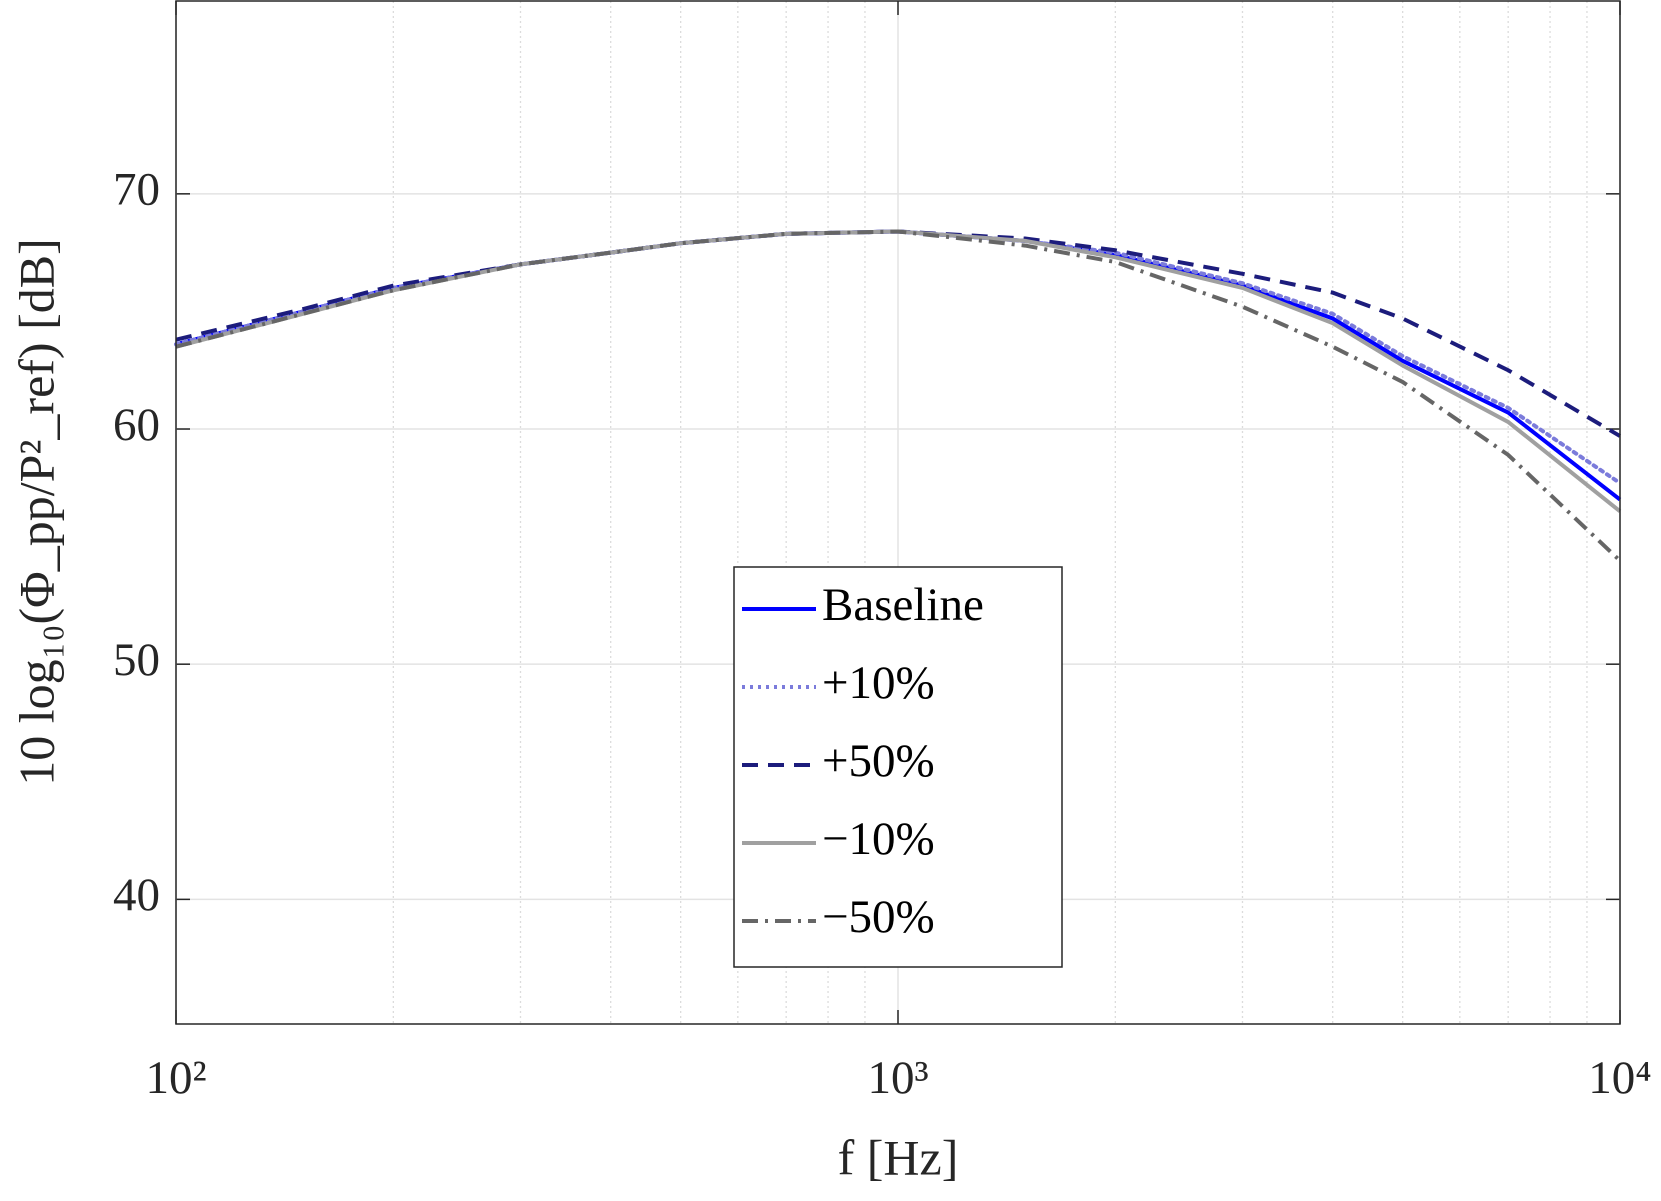 The image size is (1661, 1201). Describe the element at coordinates (136, 660) in the screenshot. I see `y-tick-label: 50` at that location.